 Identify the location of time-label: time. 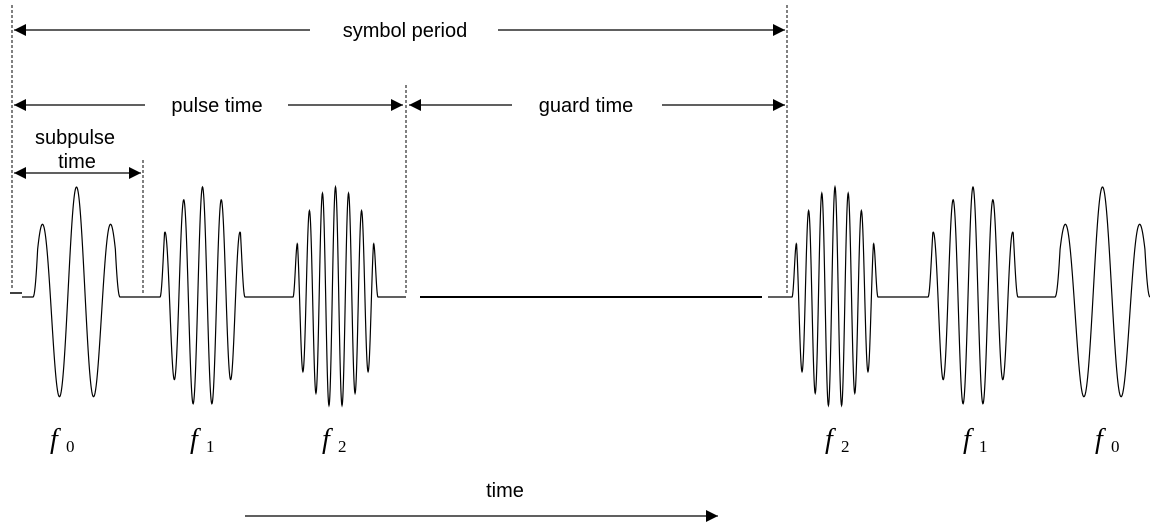
(505, 491).